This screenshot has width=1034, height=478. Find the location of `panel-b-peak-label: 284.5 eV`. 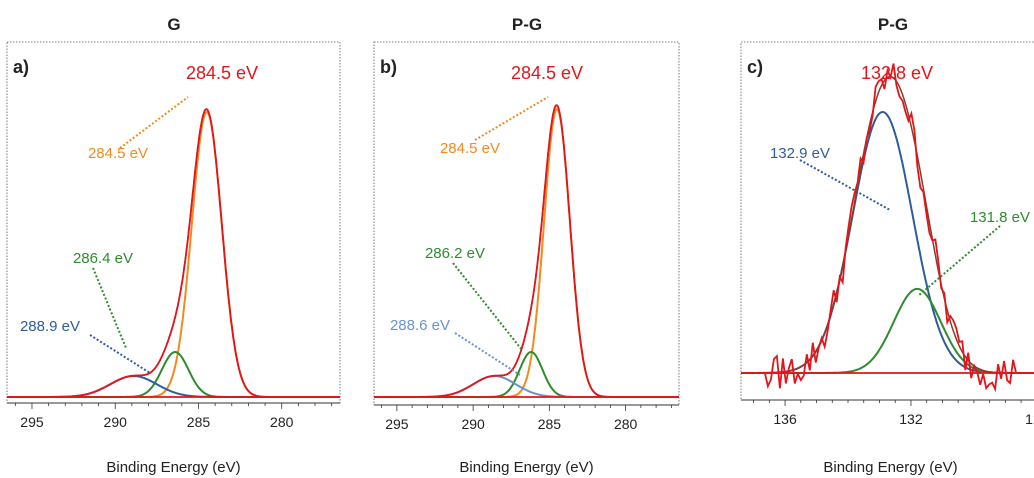

panel-b-peak-label: 284.5 eV is located at coordinates (547, 73).